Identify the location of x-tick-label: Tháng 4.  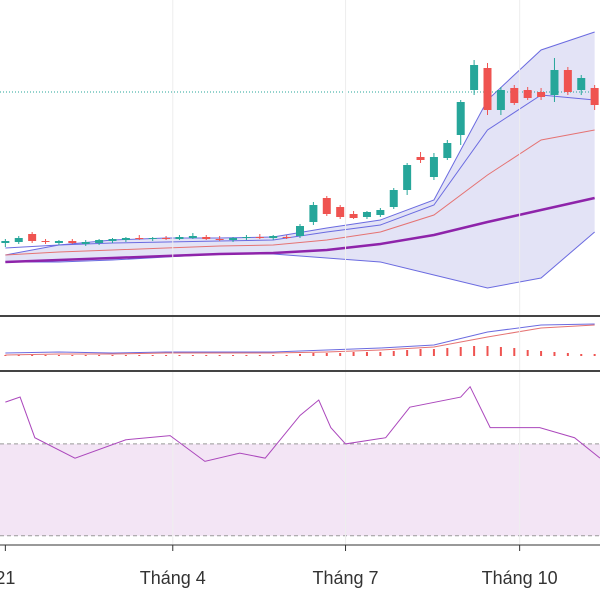
(173, 578).